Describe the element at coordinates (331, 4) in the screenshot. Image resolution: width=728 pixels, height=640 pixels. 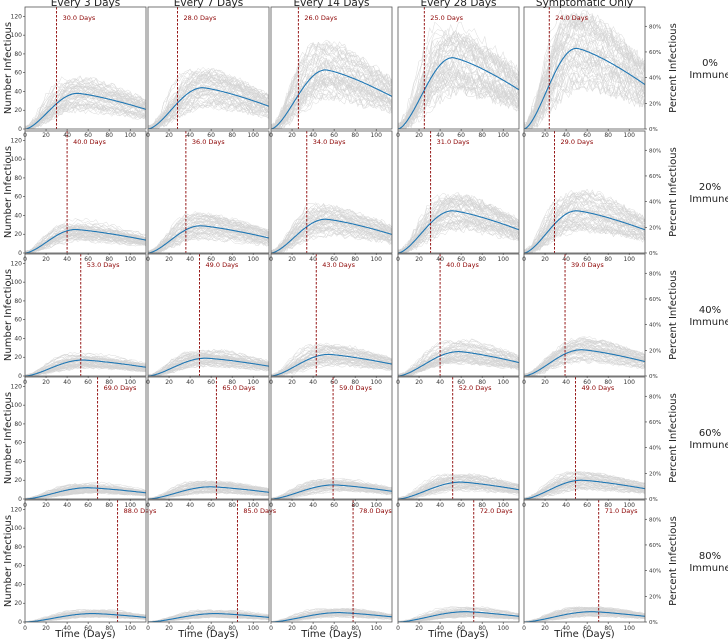
I see `column-title: Every 14 Days` at that location.